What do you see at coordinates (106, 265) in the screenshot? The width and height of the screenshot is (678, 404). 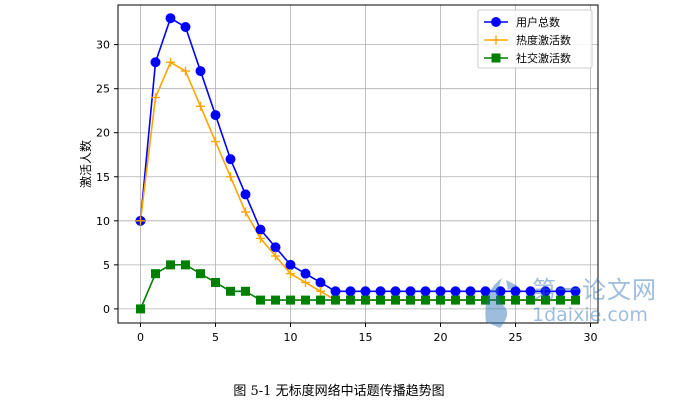 I see `y-tick-label: 5` at bounding box center [106, 265].